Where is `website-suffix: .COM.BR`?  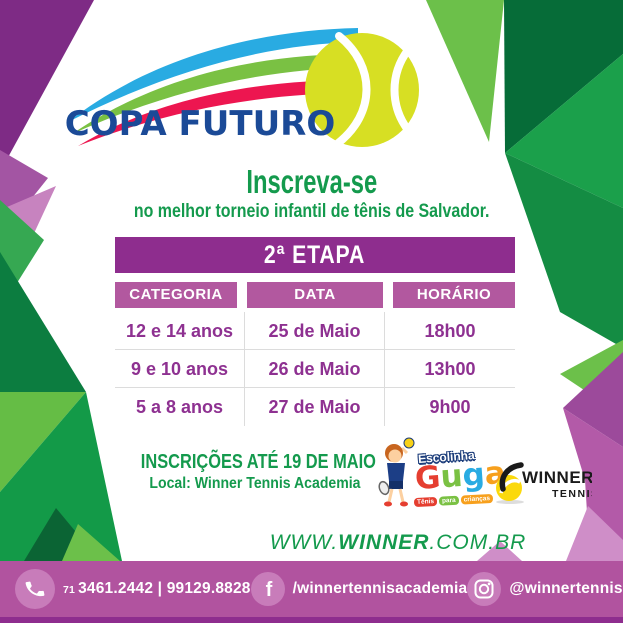 website-suffix: .COM.BR is located at coordinates (478, 542).